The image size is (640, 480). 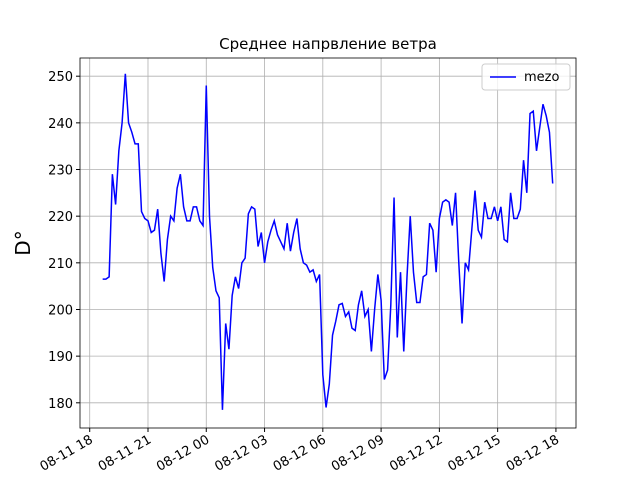 What do you see at coordinates (416, 453) in the screenshot?
I see `x-tick-label: 08-12 12` at bounding box center [416, 453].